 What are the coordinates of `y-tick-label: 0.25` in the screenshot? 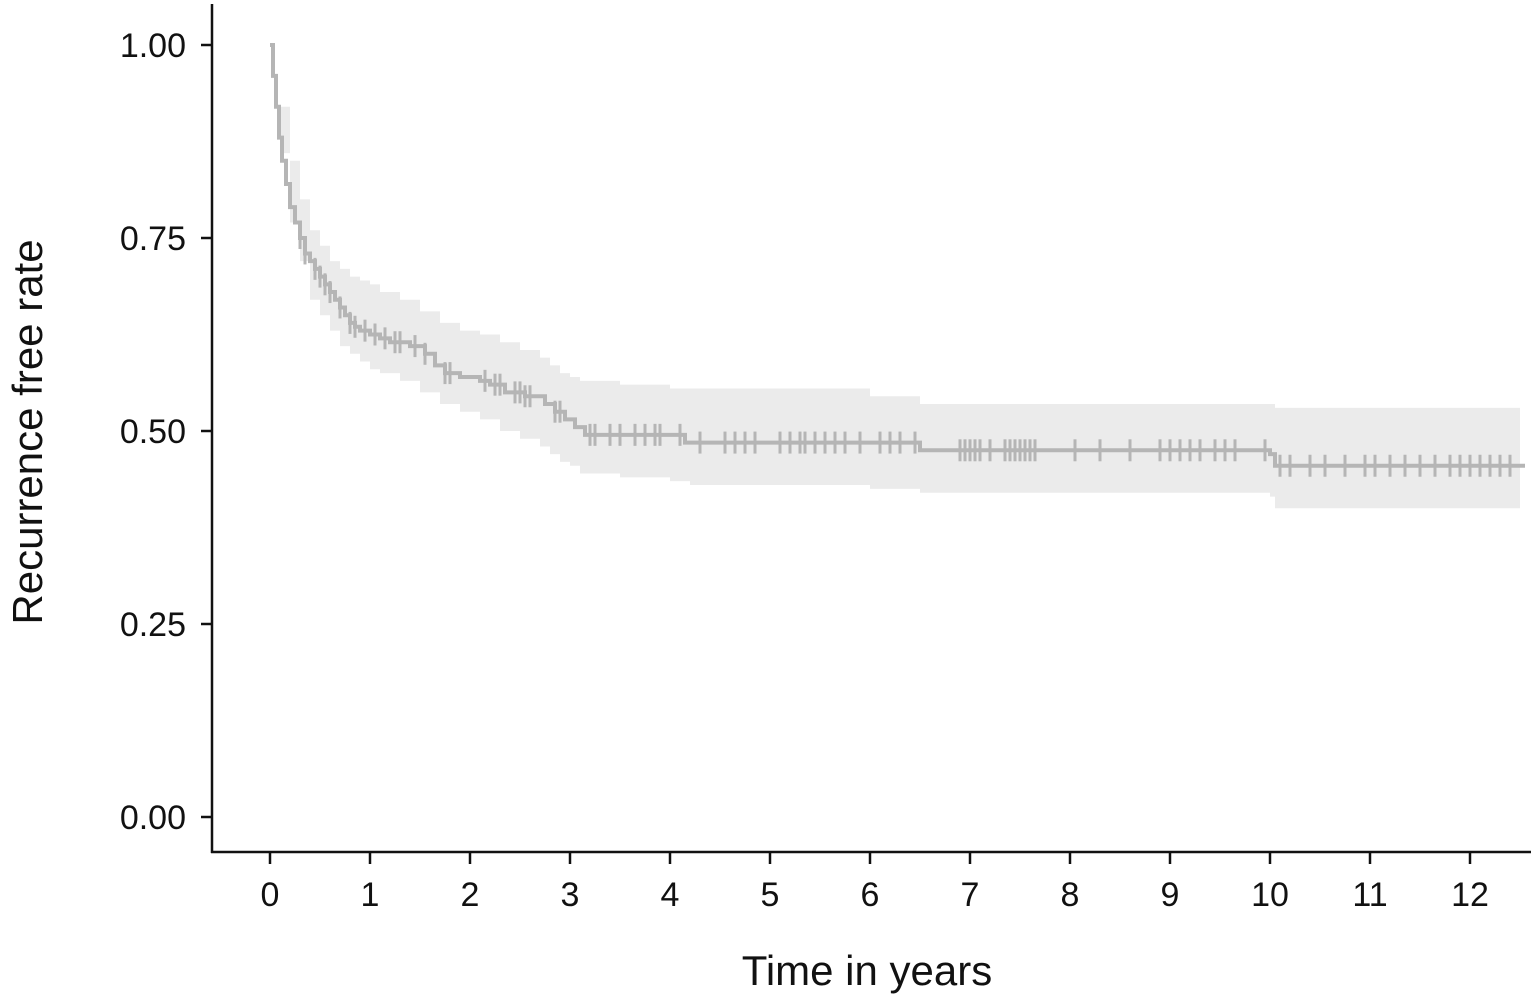 It's located at (153, 625).